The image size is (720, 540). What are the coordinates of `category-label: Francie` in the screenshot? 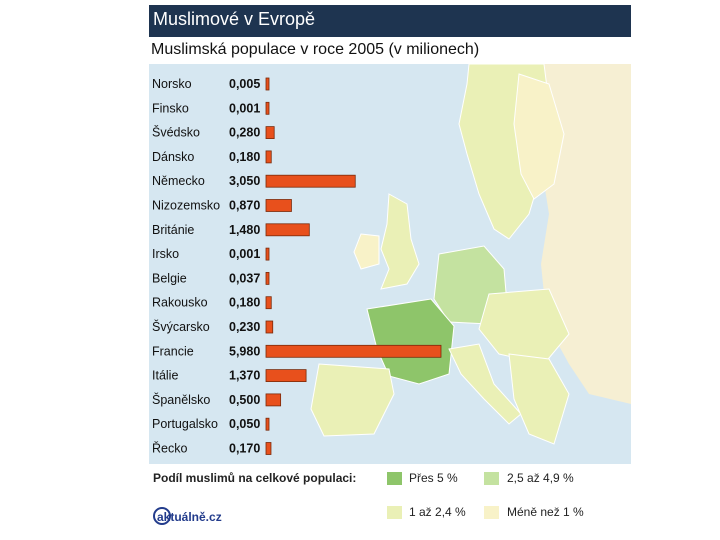 It's located at (173, 351).